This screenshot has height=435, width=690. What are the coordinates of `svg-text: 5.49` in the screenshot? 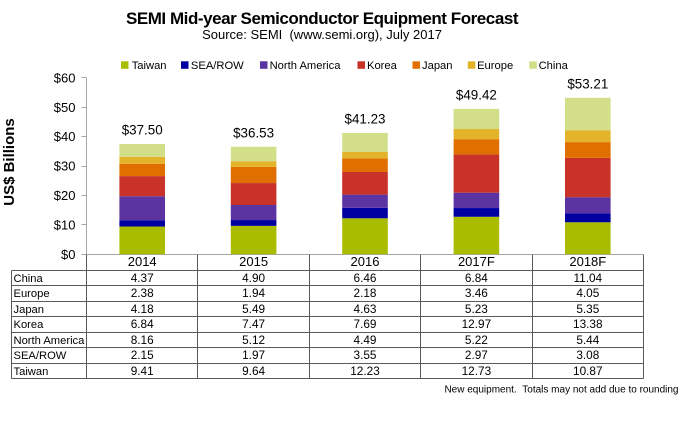 It's located at (253, 309).